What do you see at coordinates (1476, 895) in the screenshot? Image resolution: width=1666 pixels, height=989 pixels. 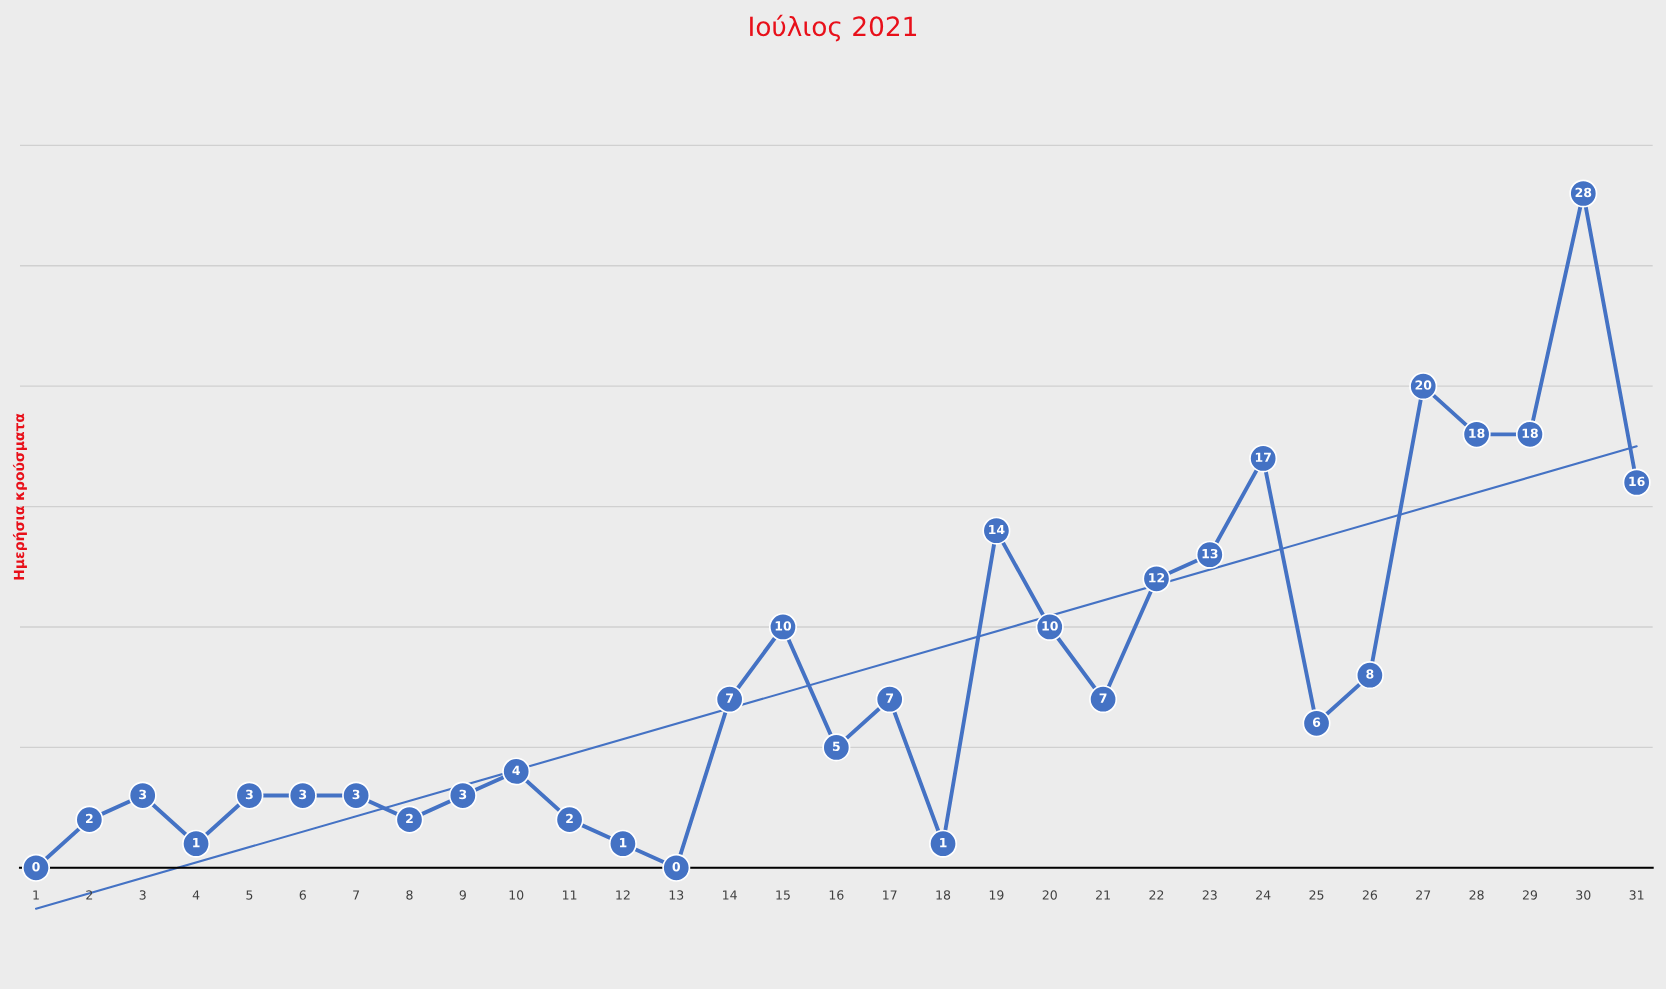 I see `x-tick-label: 28` at bounding box center [1476, 895].